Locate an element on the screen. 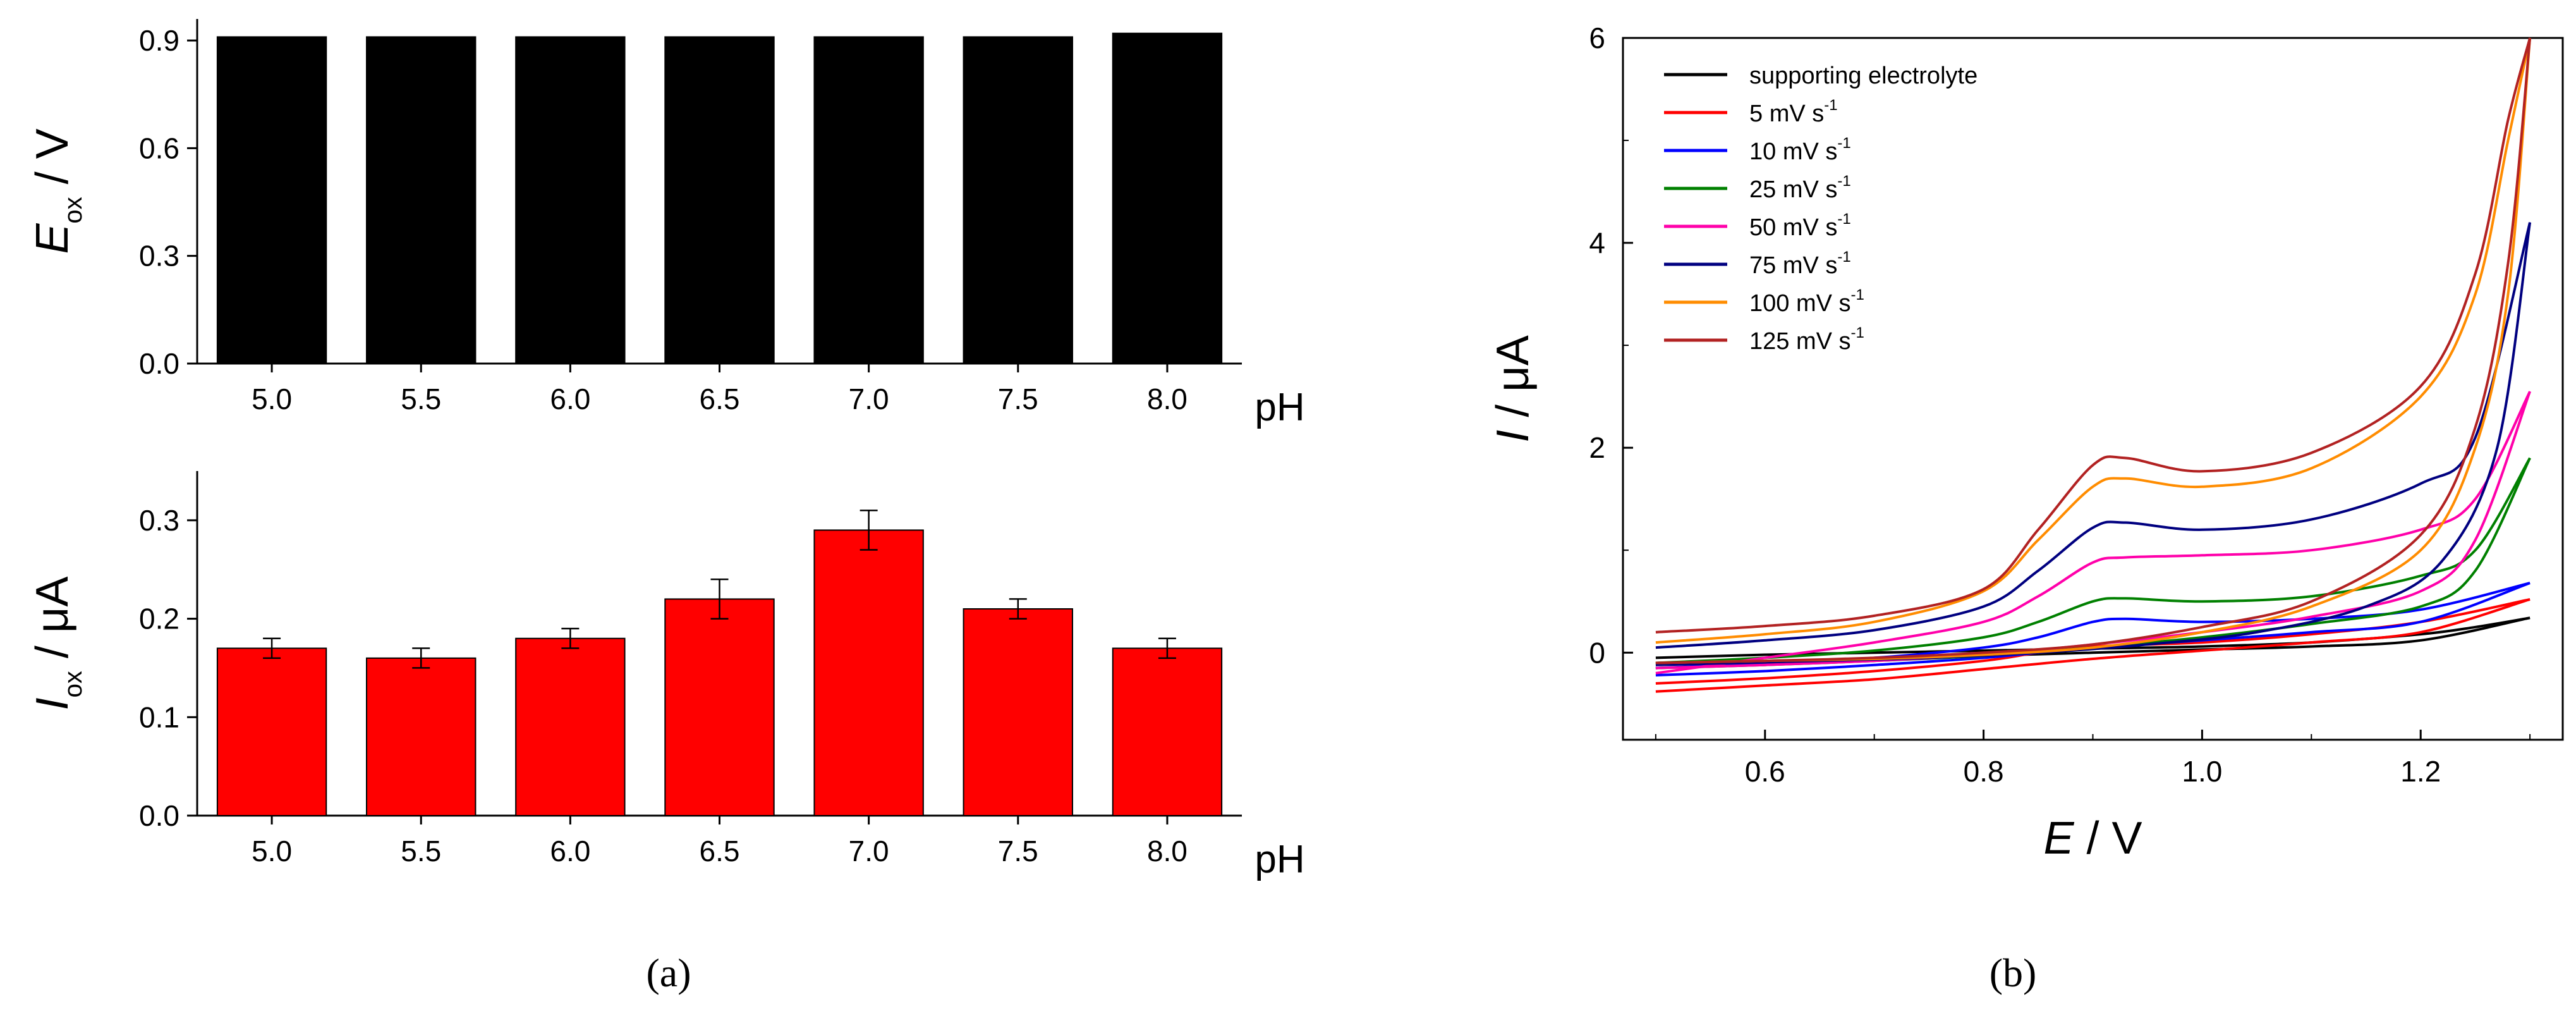 The image size is (2576, 1011). y-tick-label: 0.6 is located at coordinates (159, 148).